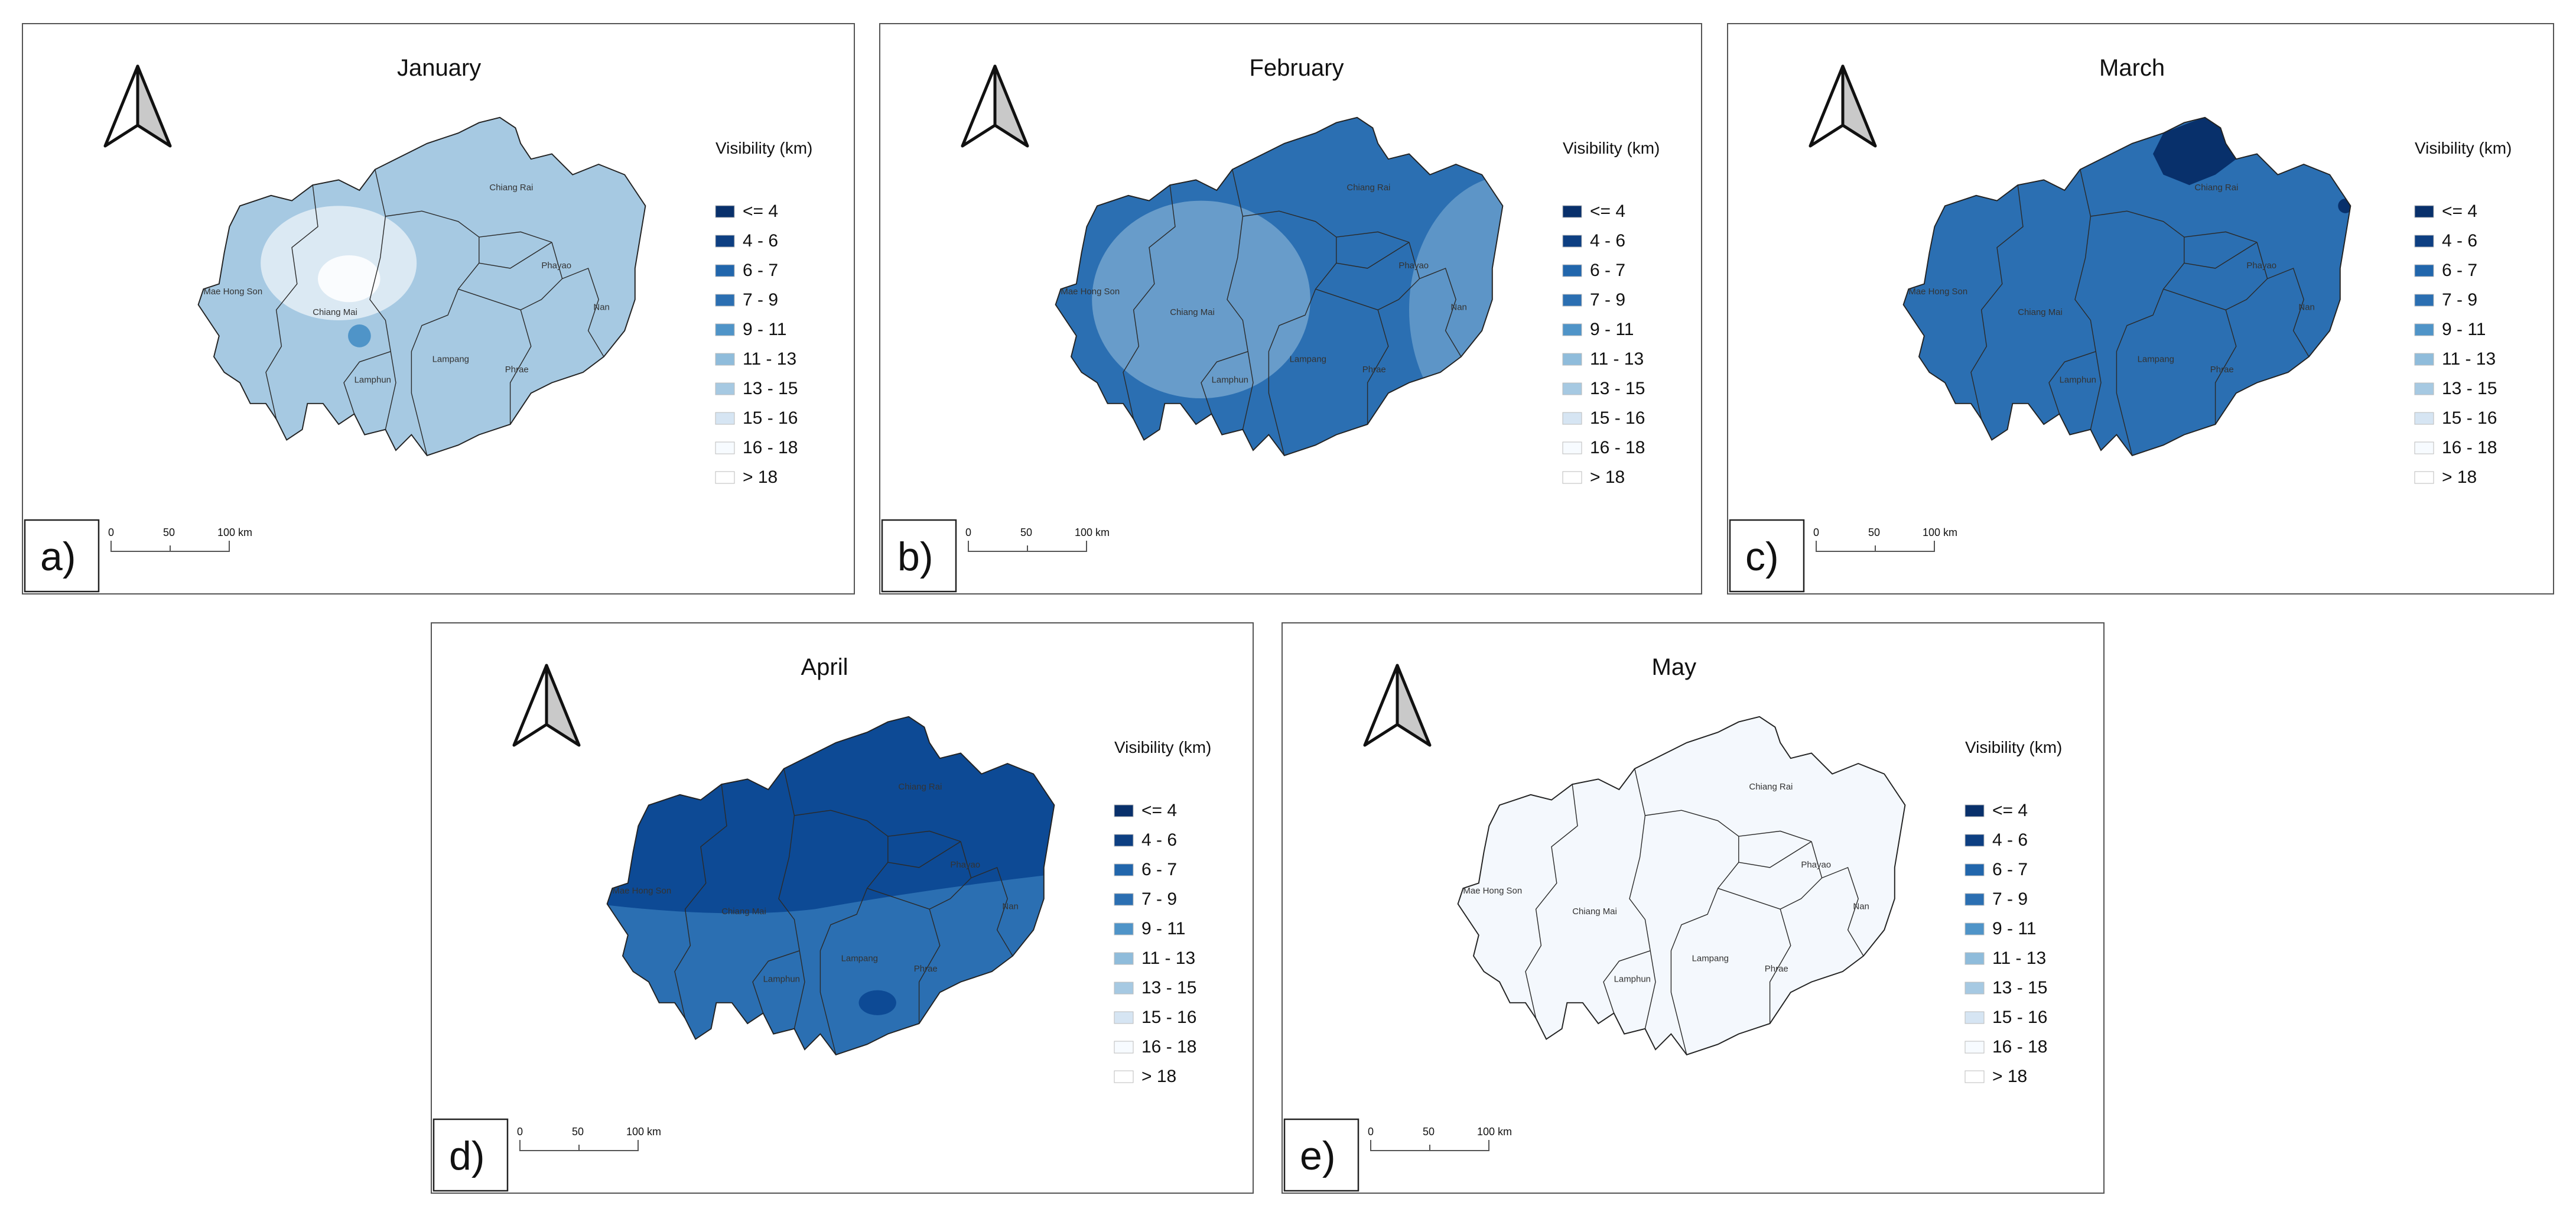  What do you see at coordinates (1159, 899) in the screenshot?
I see `legend-label: 7 - 9` at bounding box center [1159, 899].